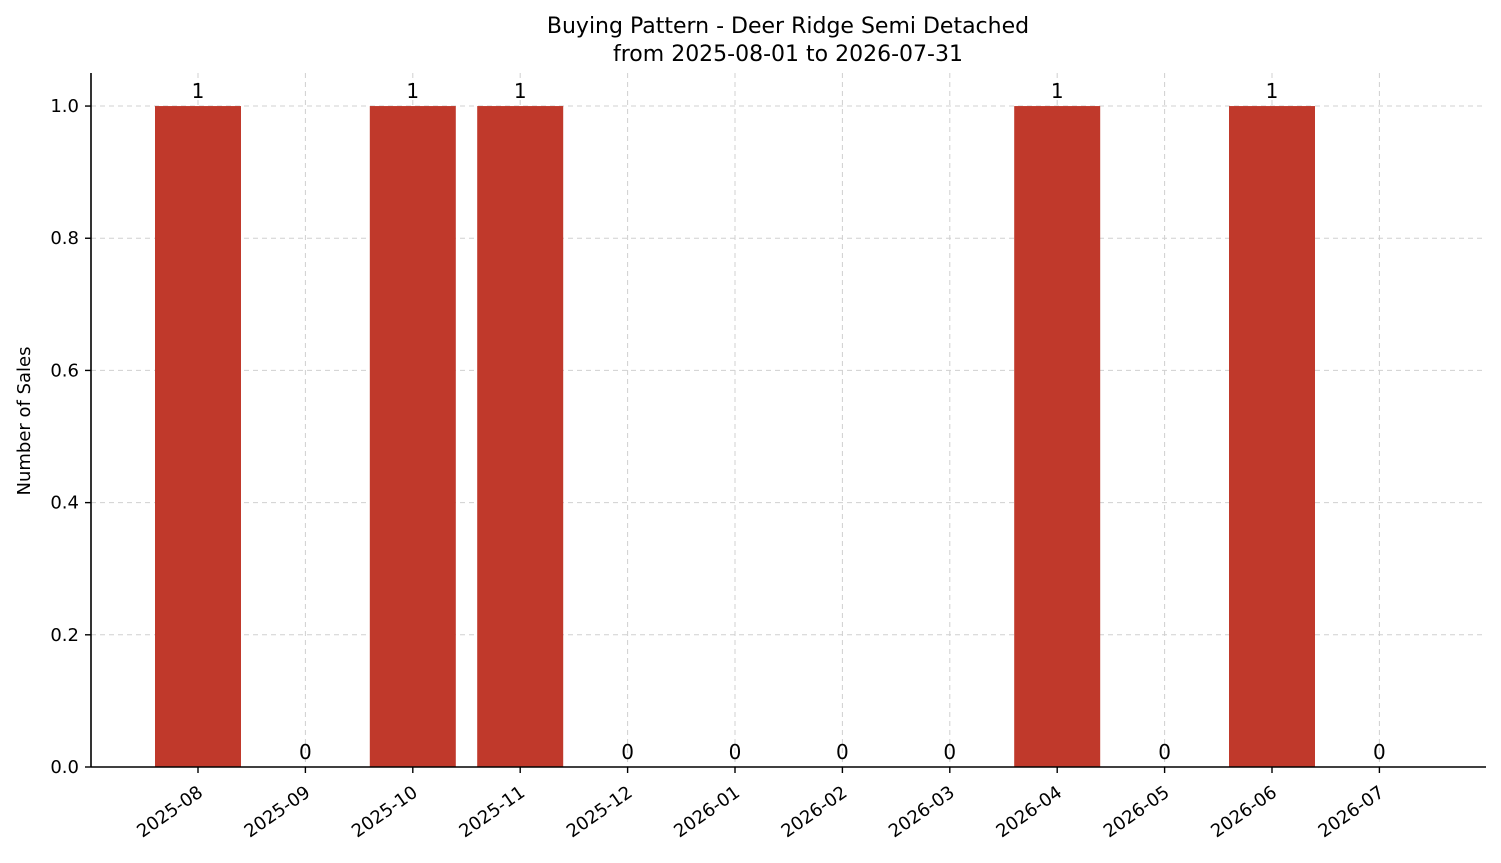  What do you see at coordinates (64, 106) in the screenshot?
I see `y-tick-label: 1.0` at bounding box center [64, 106].